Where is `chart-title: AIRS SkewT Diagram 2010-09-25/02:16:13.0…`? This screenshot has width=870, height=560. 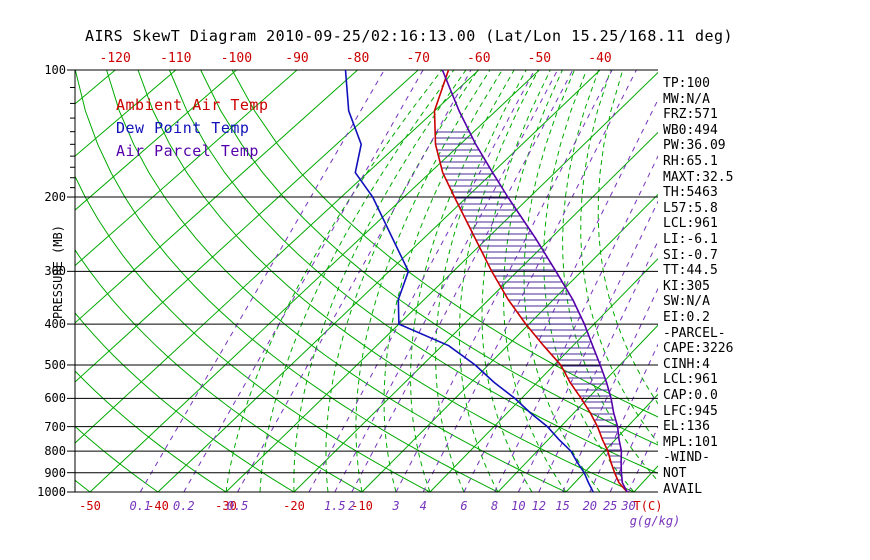
chart-title: AIRS SkewT Diagram 2010-09-25/02:16:13.0… is located at coordinates (409, 36).